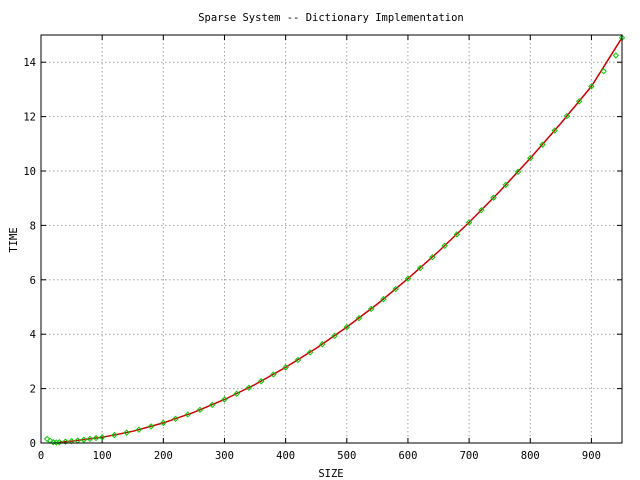  I want to click on x-tick-label: 300, so click(224, 456).